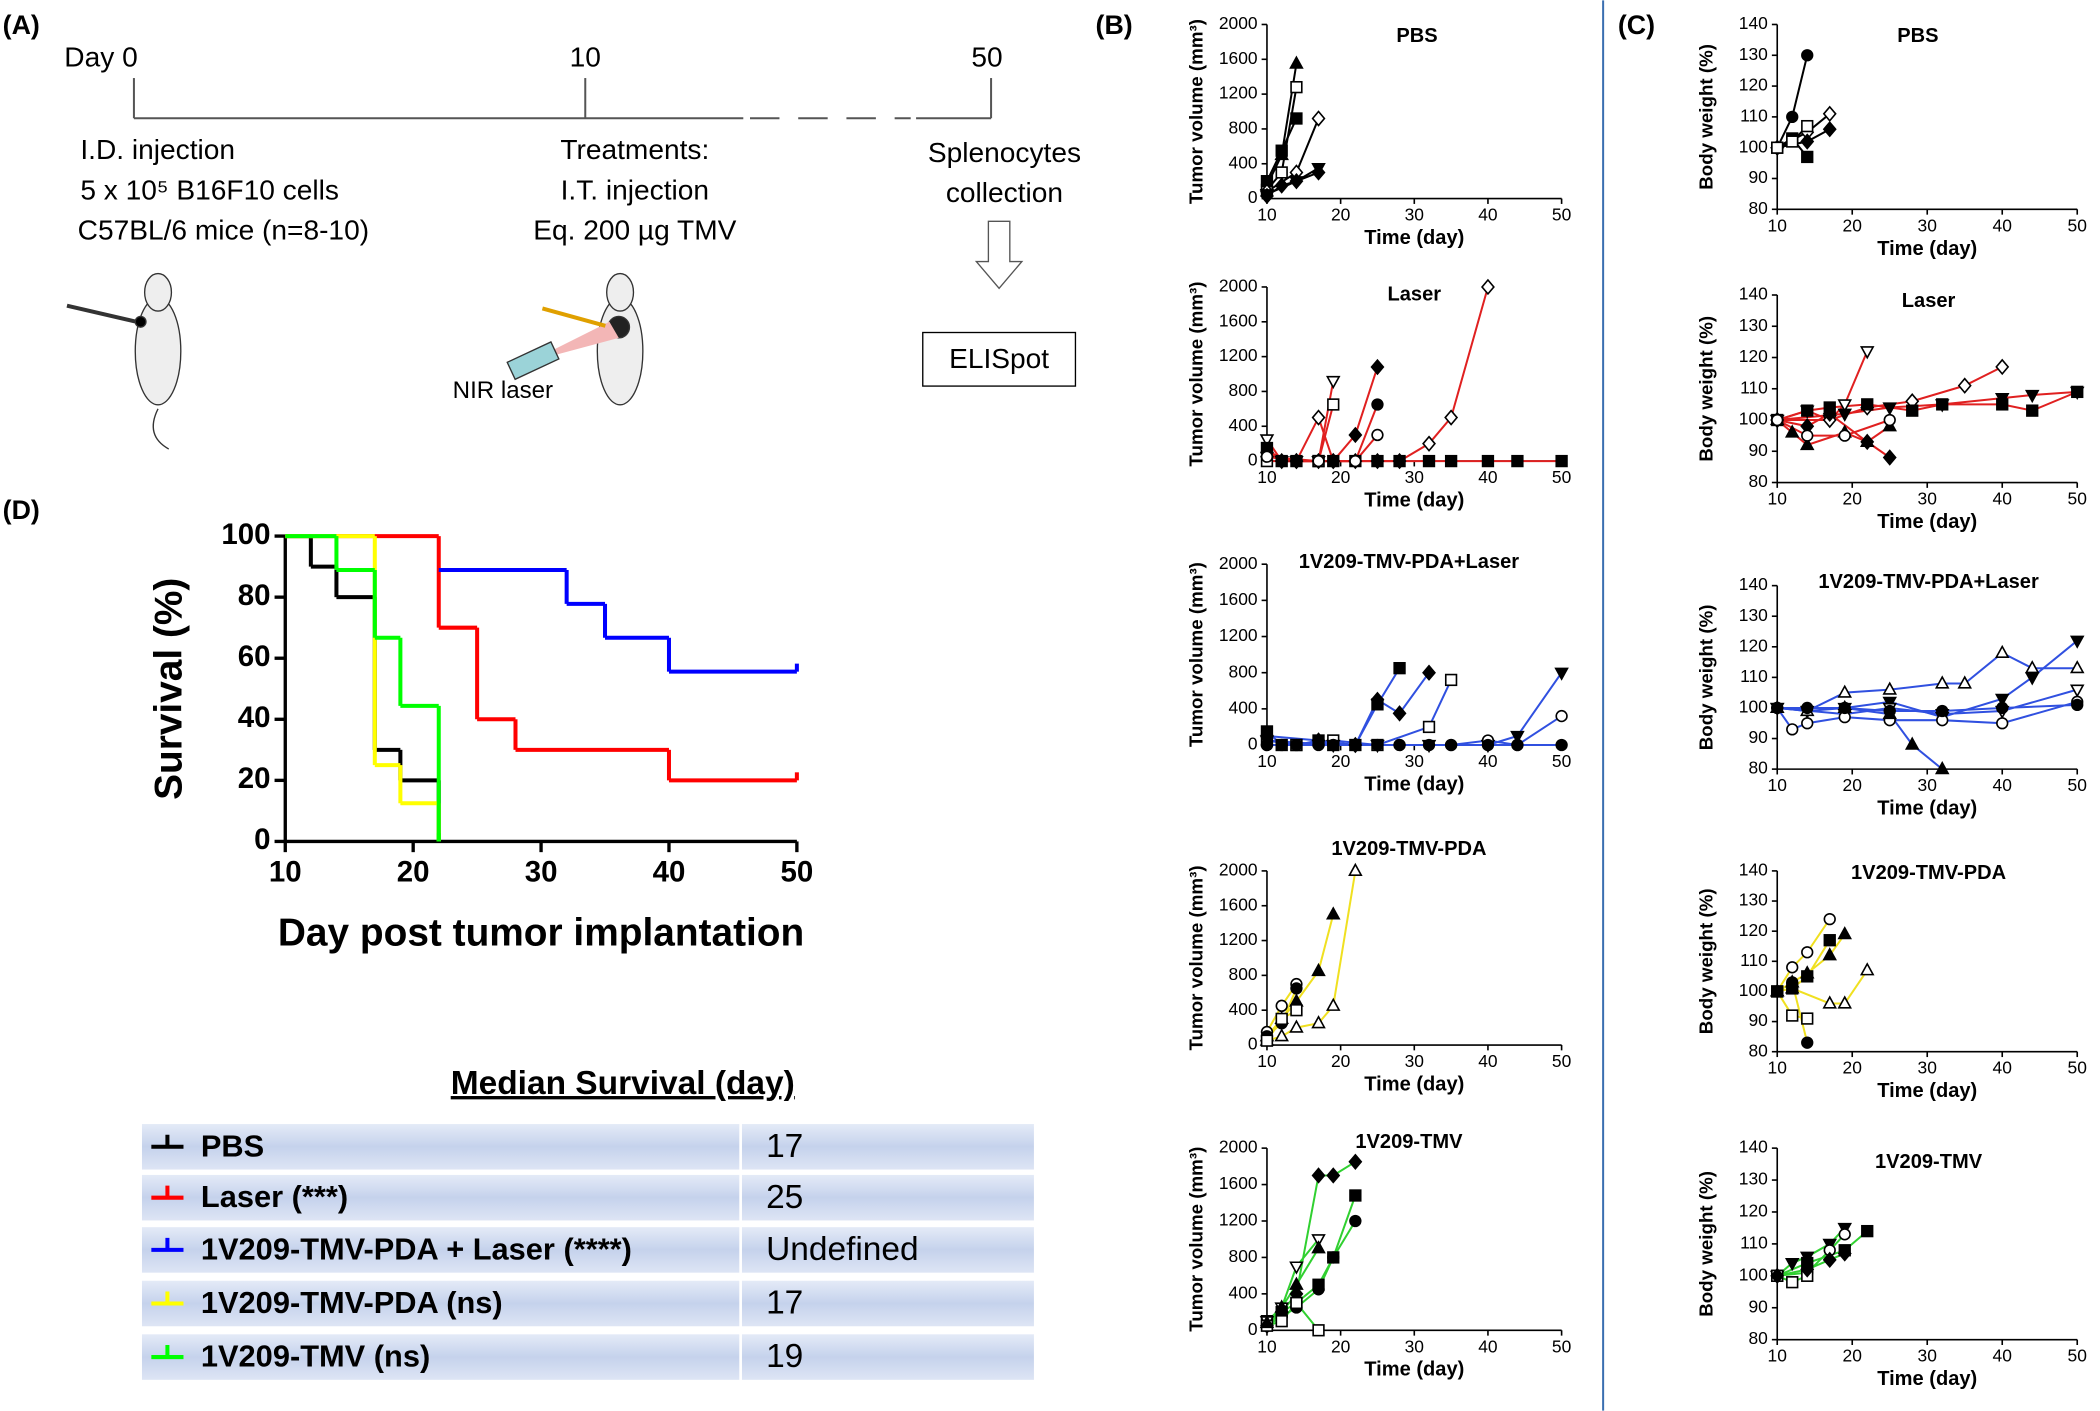 Image resolution: width=2100 pixels, height=1411 pixels. What do you see at coordinates (1195, 654) in the screenshot?
I see `y-axis-label: Tumor volume (mm³)` at bounding box center [1195, 654].